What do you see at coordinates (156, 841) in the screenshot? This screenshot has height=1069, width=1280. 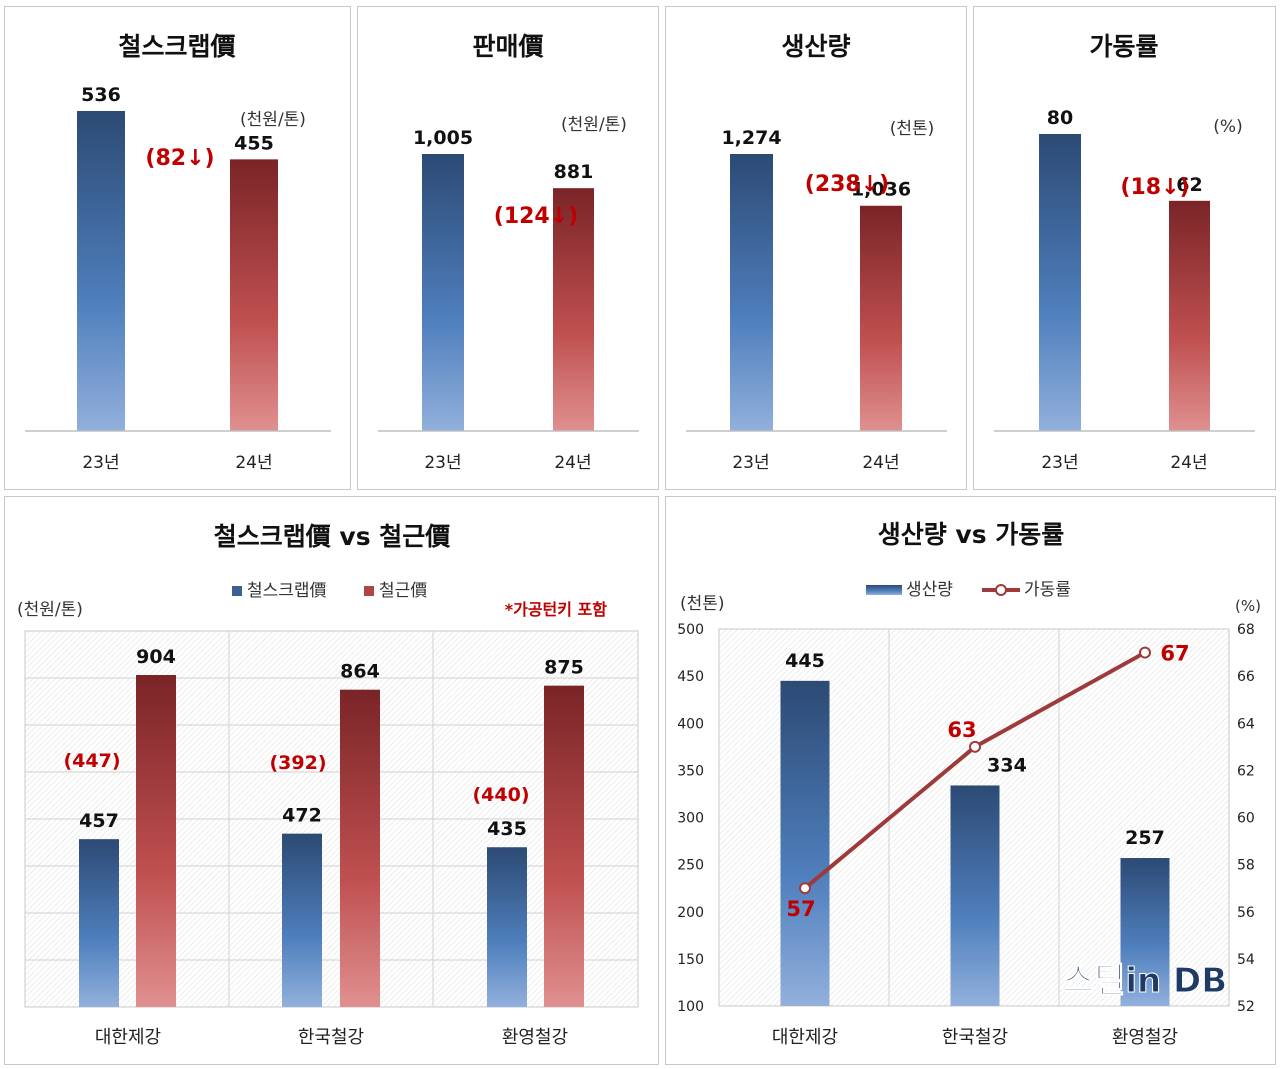 I see `bar-rebar-대한제강` at bounding box center [156, 841].